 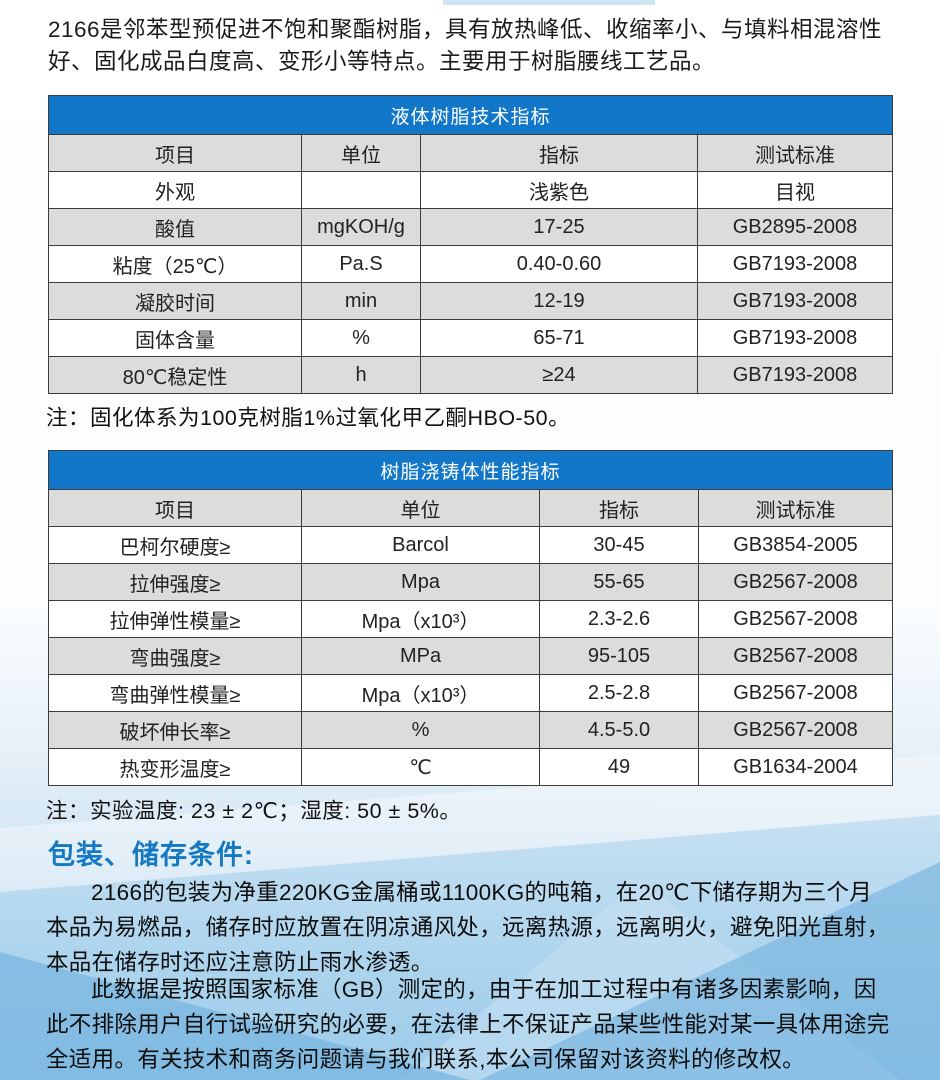 What do you see at coordinates (470, 470) in the screenshot?
I see `table-title: 树脂浇铸体性能指标` at bounding box center [470, 470].